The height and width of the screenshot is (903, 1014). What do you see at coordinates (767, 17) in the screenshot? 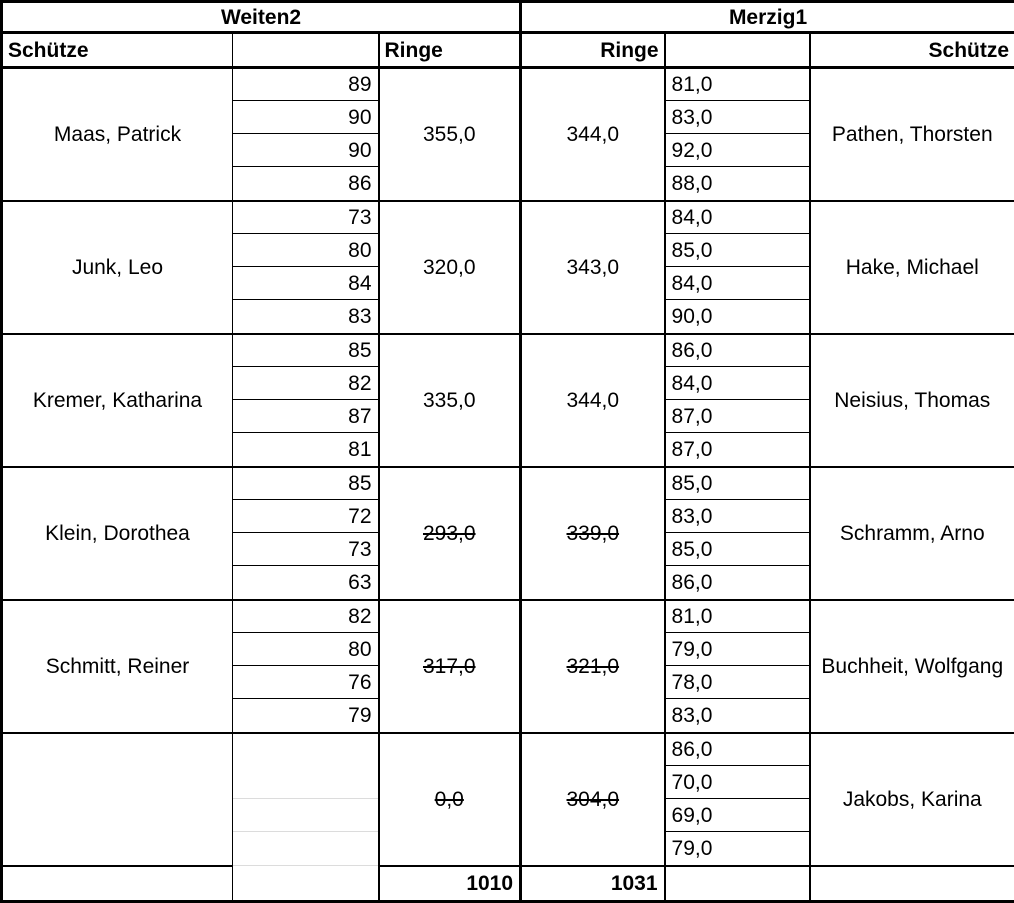
I see `team-name-right: Merzig1` at bounding box center [767, 17].